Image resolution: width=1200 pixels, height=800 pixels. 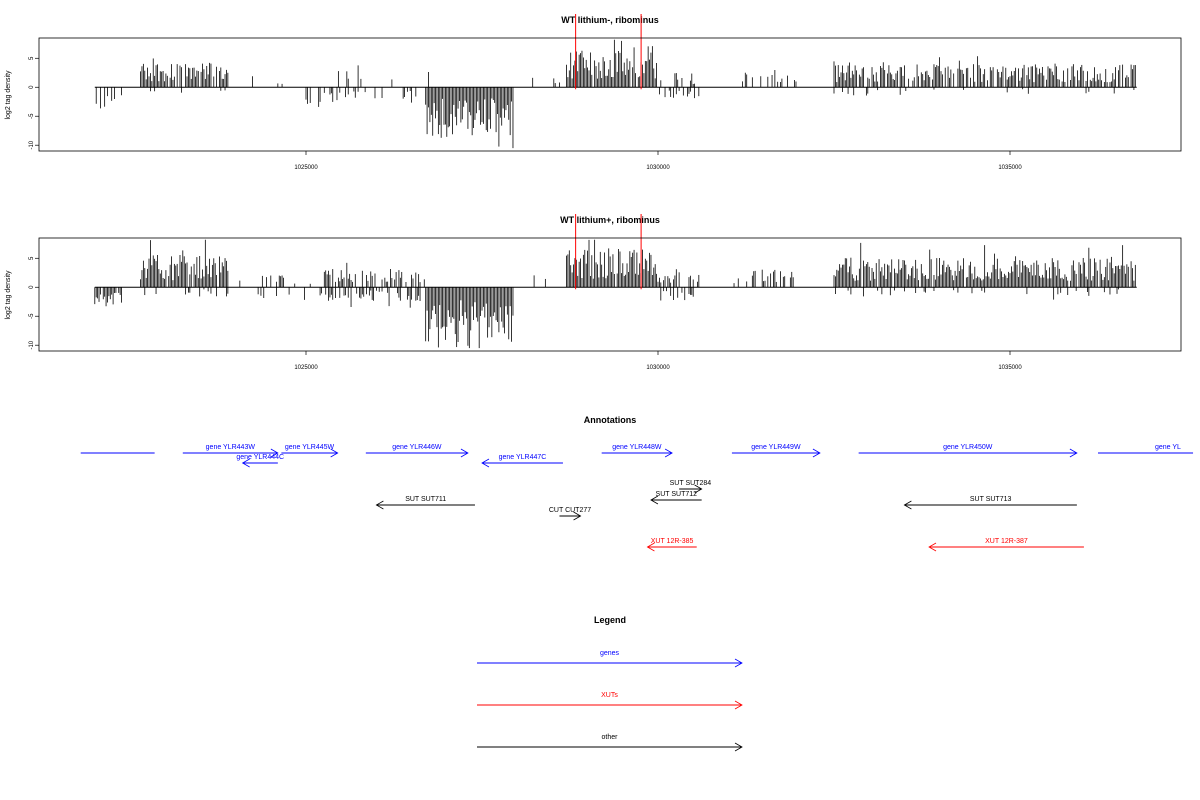 What do you see at coordinates (610, 701) in the screenshot?
I see `legend-entry: XUTs` at bounding box center [610, 701].